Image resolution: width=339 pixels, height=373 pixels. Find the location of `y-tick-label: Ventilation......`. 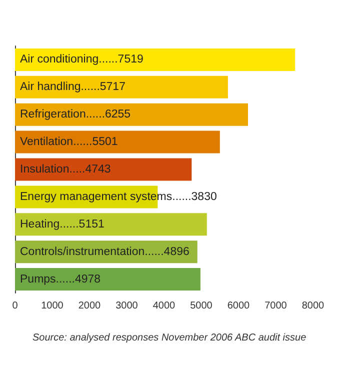

y-tick-label: Ventilation...... is located at coordinates (56, 142).